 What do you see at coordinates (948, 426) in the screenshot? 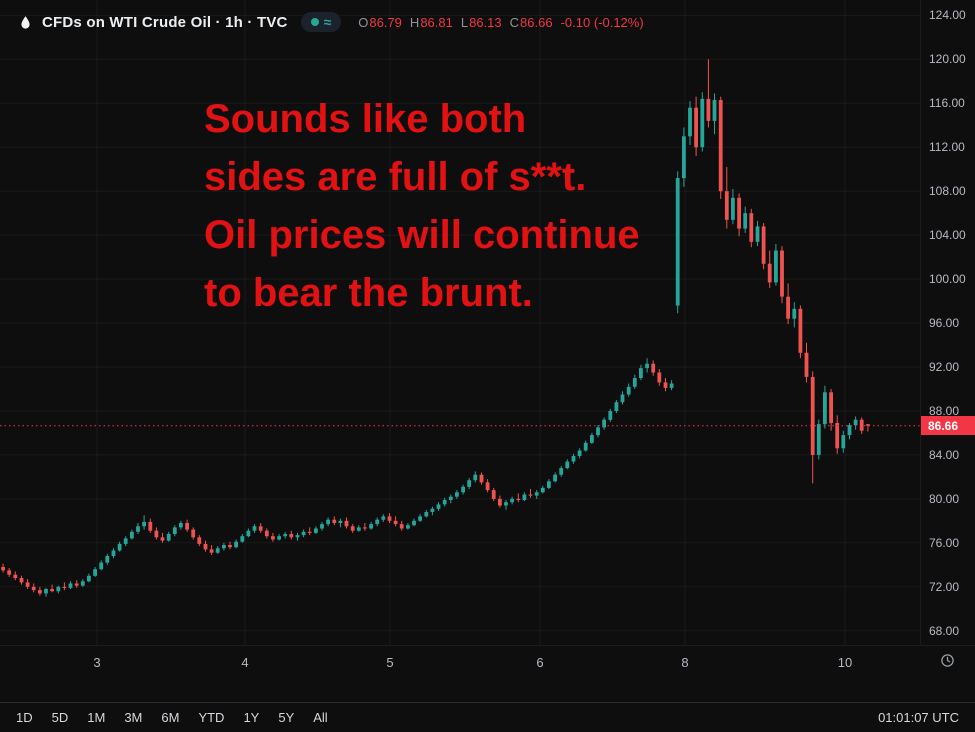
I see `current-price-tag: 86.66` at bounding box center [948, 426].